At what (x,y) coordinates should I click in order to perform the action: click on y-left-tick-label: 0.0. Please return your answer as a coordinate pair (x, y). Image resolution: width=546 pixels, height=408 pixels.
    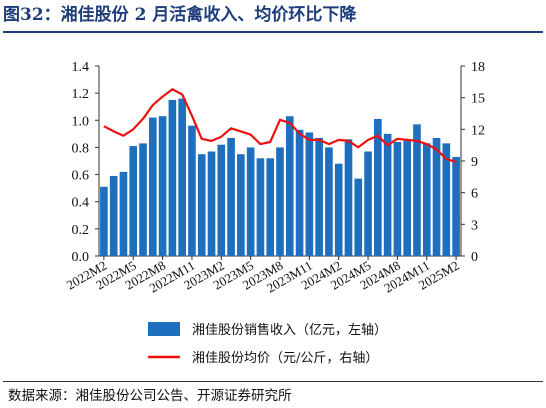
    Looking at the image, I should click on (81, 257).